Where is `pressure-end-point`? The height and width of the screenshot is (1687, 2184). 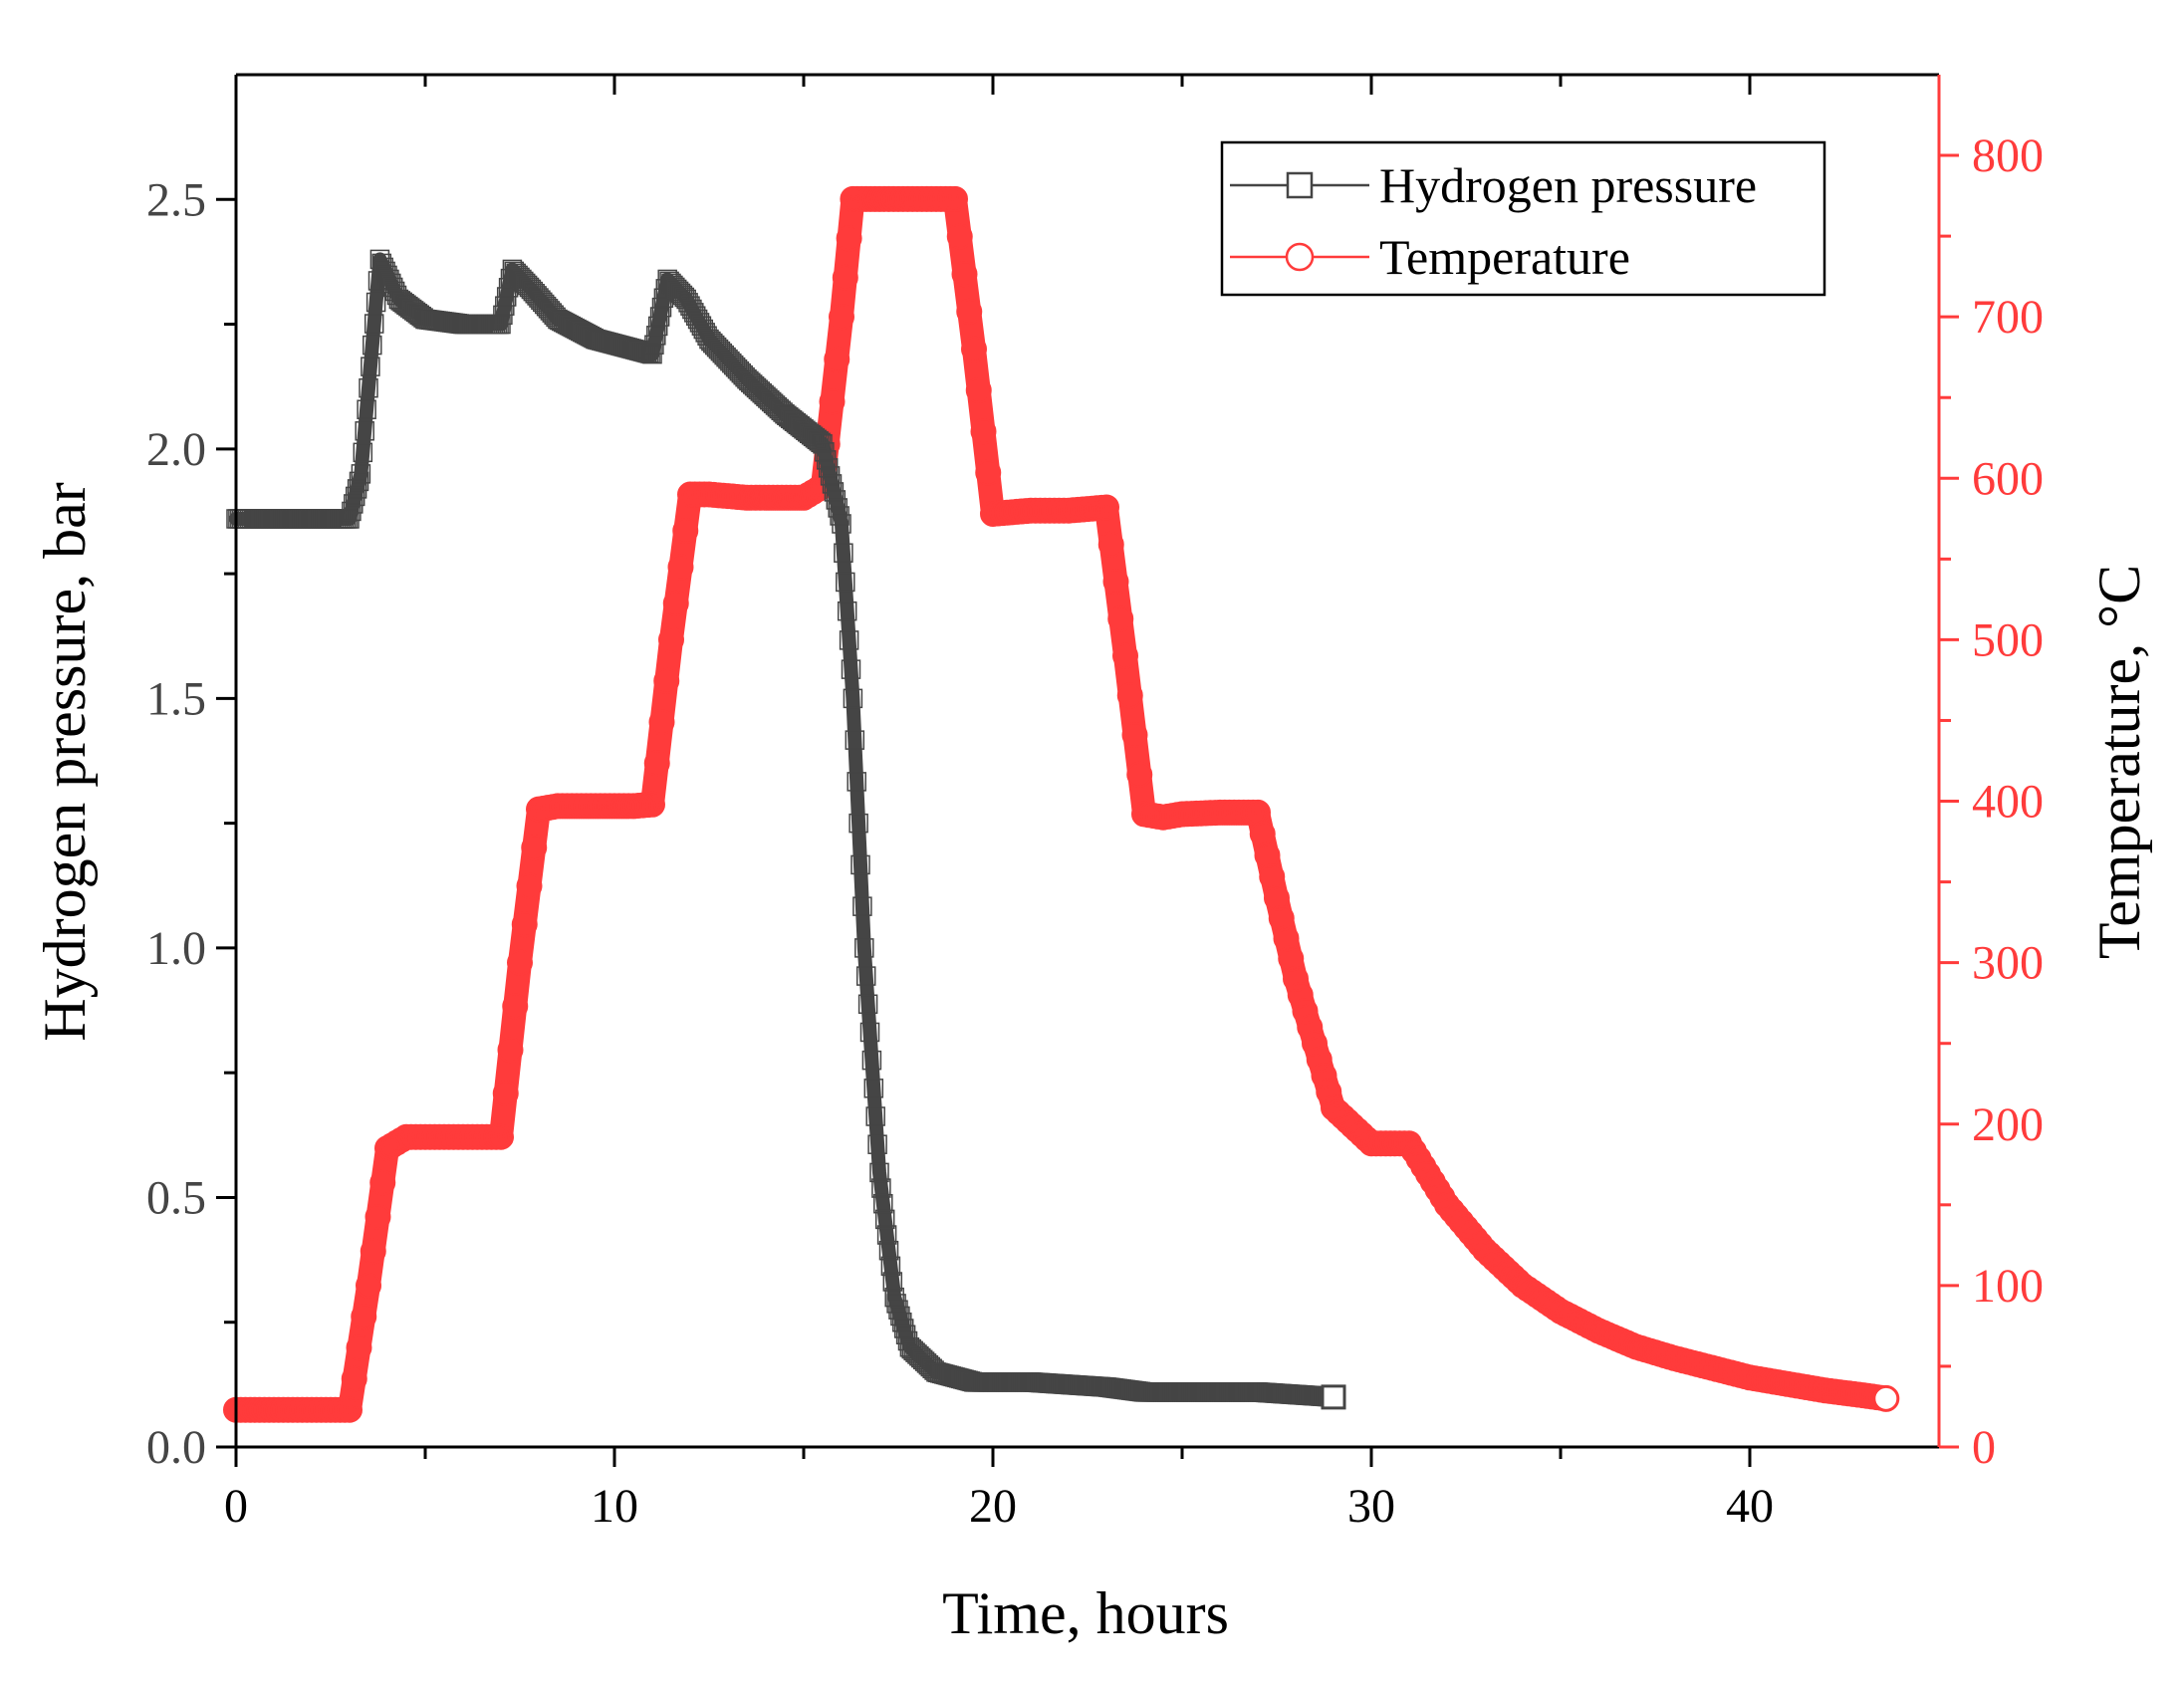
pressure-end-point is located at coordinates (1333, 1397).